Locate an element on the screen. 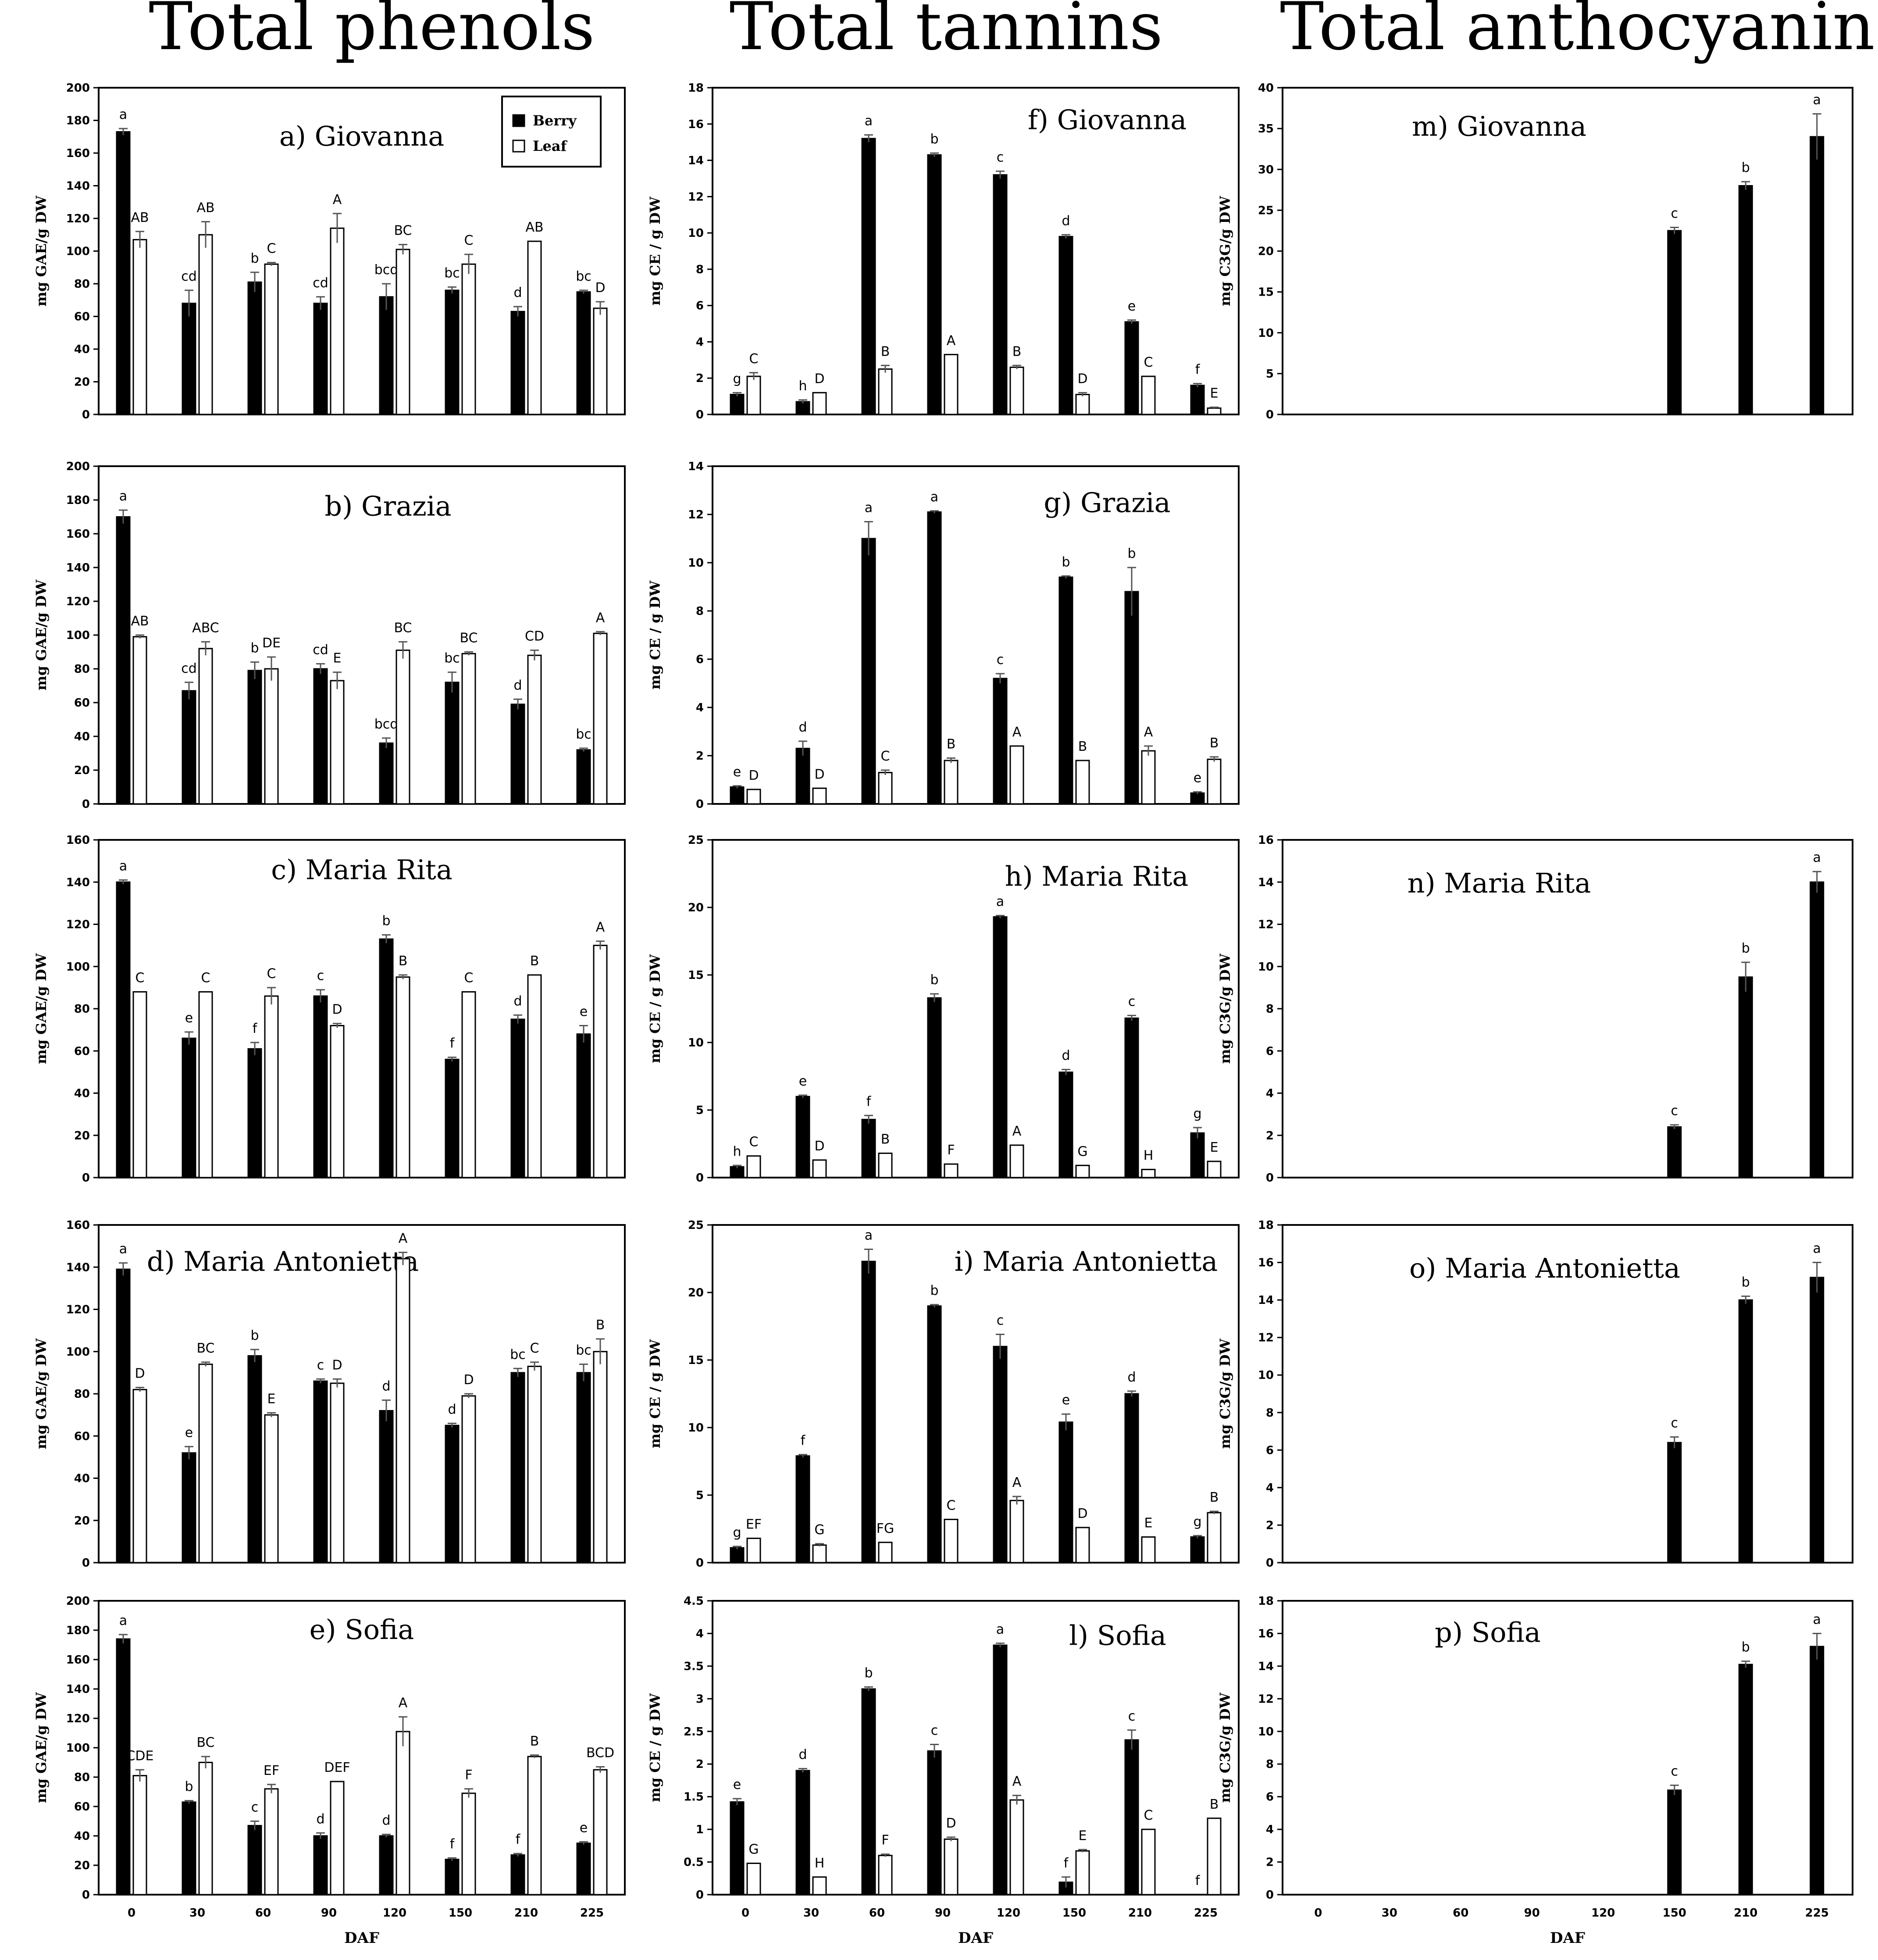 This screenshot has height=1960, width=1878. y-tick-label: 14 is located at coordinates (1266, 882).